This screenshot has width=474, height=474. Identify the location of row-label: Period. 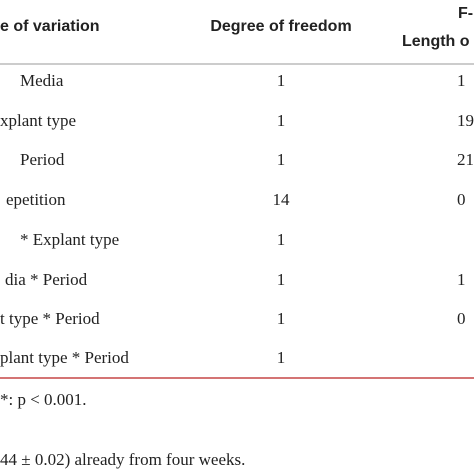
(42, 159).